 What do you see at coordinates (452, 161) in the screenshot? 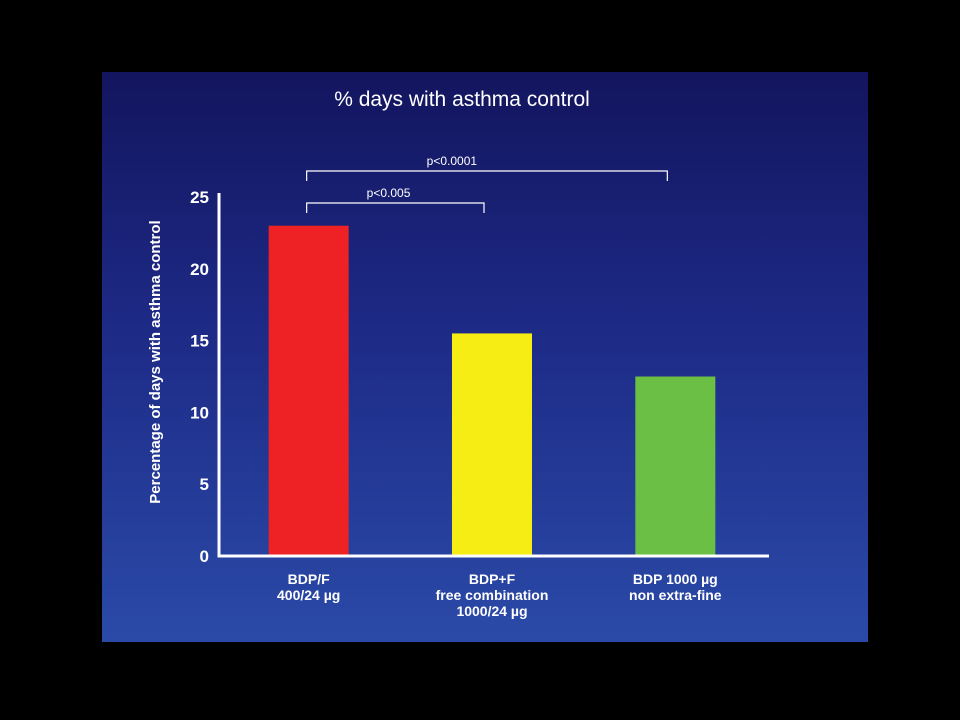
I see `significance-label-1: p<0.0001` at bounding box center [452, 161].